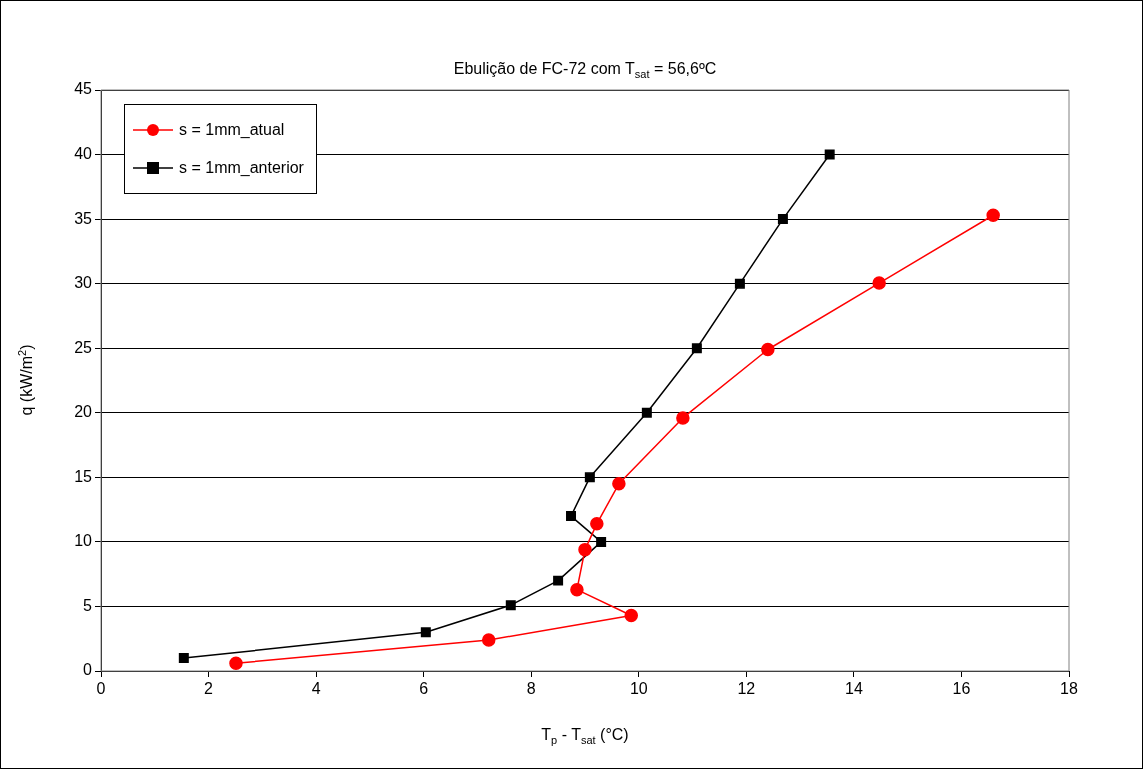 Image resolution: width=1143 pixels, height=769 pixels. What do you see at coordinates (83, 541) in the screenshot?
I see `y-tick-label: 10` at bounding box center [83, 541].